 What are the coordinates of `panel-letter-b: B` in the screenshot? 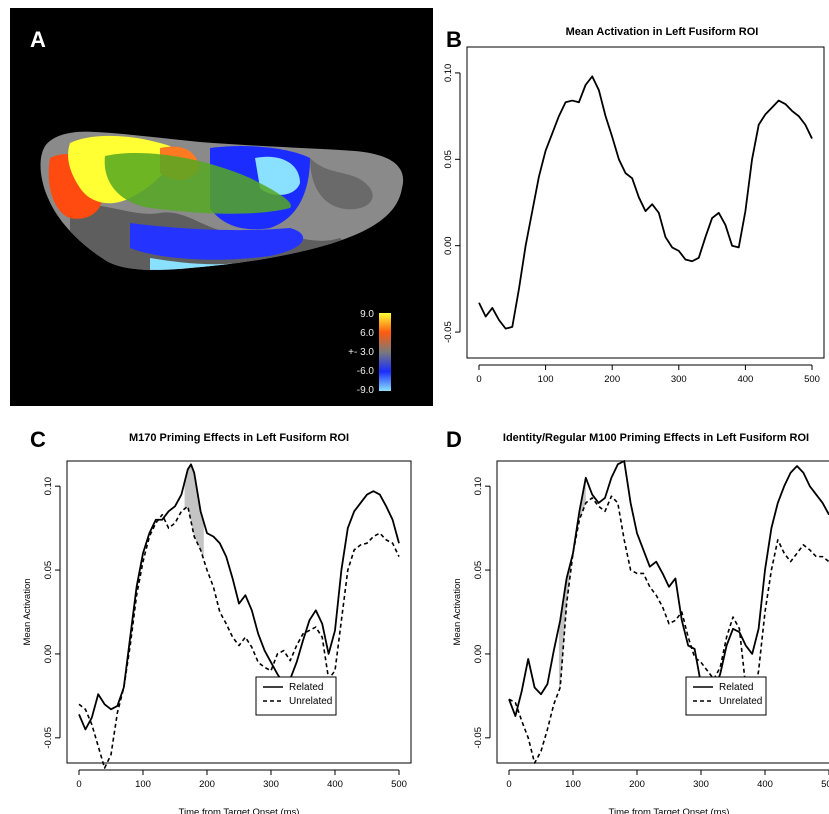 It's located at (454, 39).